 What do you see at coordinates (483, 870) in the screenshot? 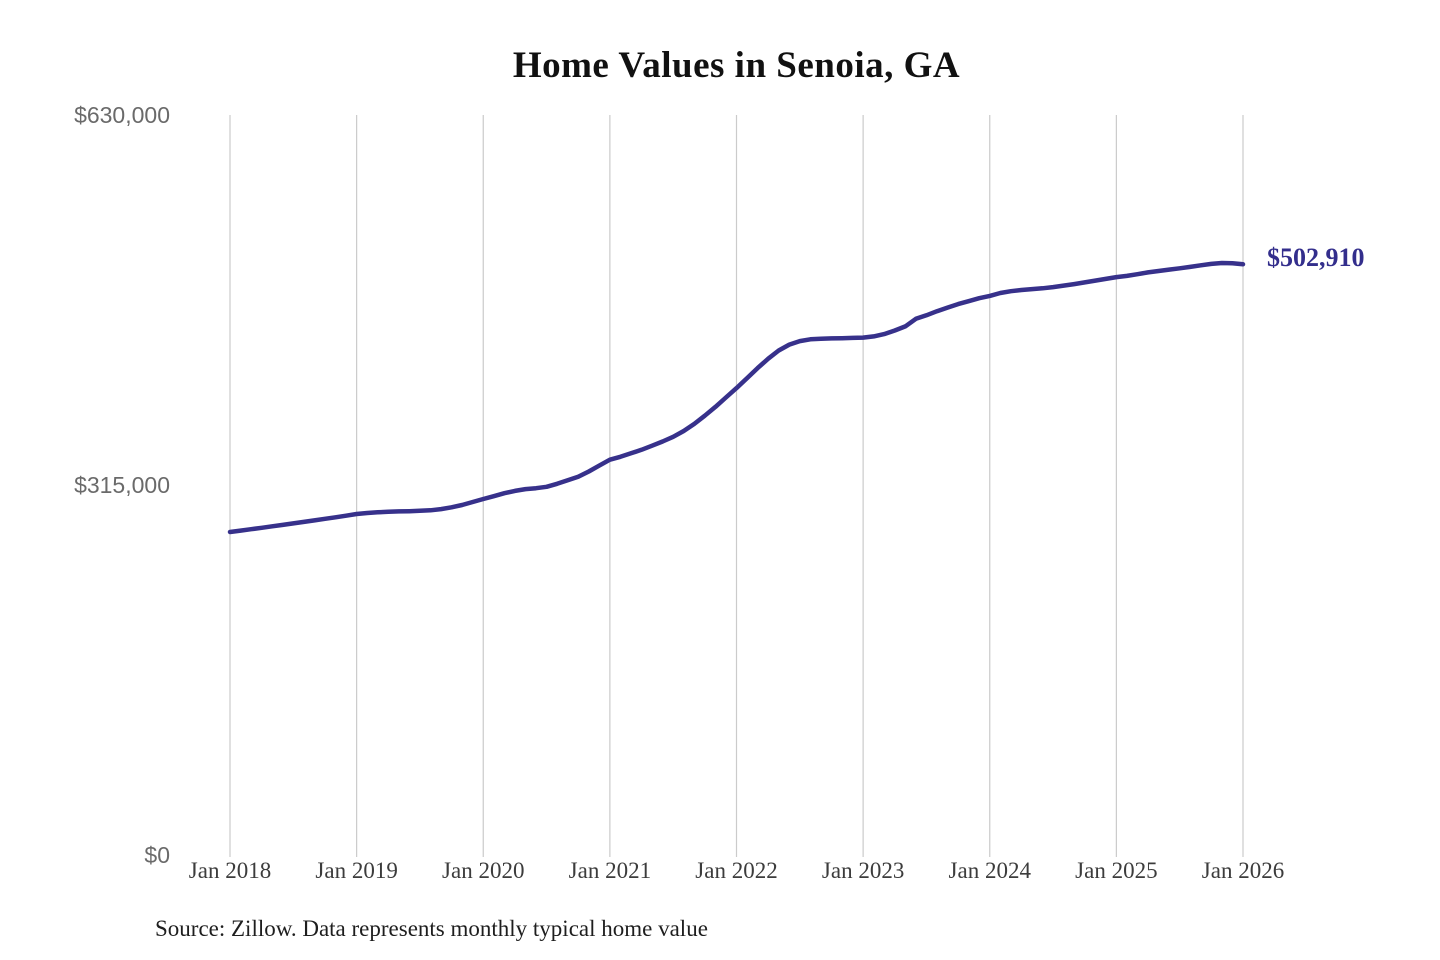
I see `x-axis-tick-label: Jan 2020` at bounding box center [483, 870].